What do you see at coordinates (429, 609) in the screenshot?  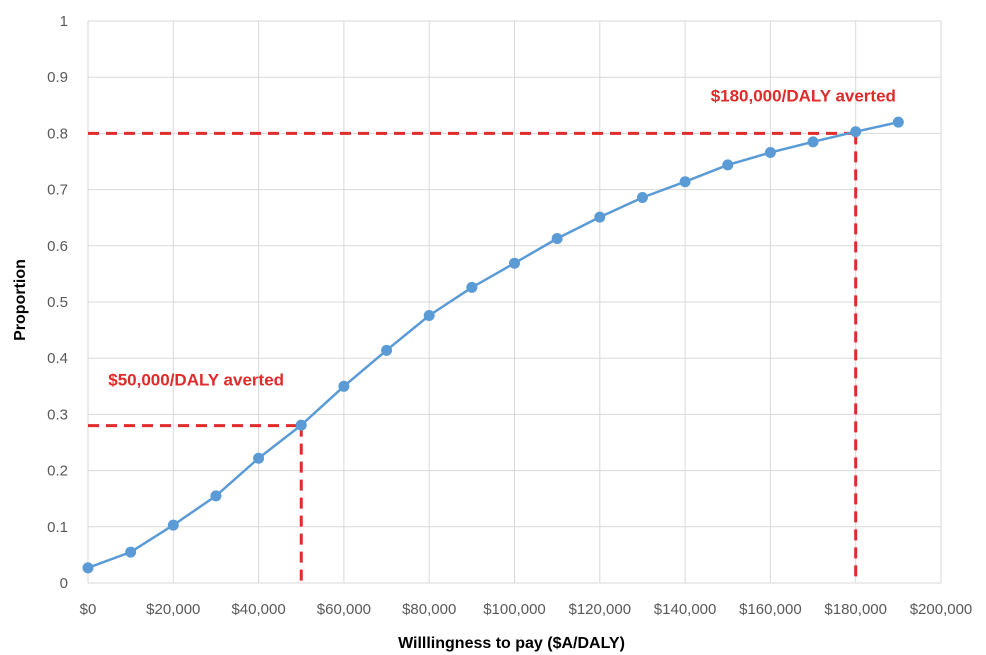 I see `x-tick-label: $80,000` at bounding box center [429, 609].